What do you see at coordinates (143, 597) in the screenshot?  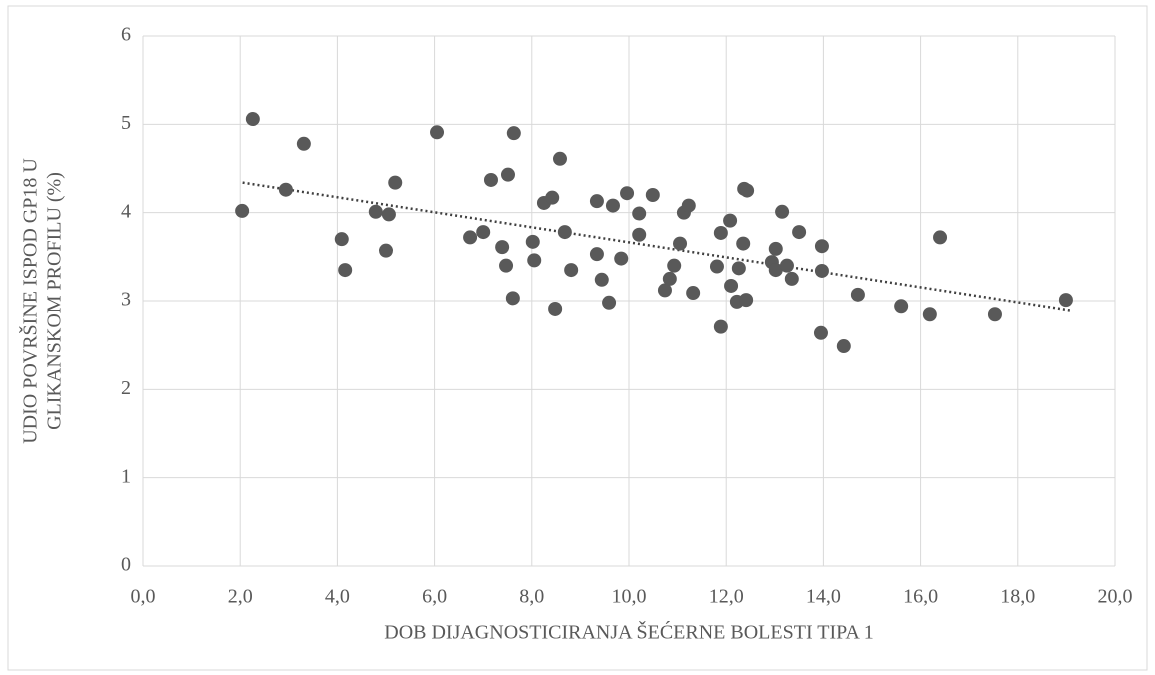 I see `x-tick-label: 0,0` at bounding box center [143, 597].